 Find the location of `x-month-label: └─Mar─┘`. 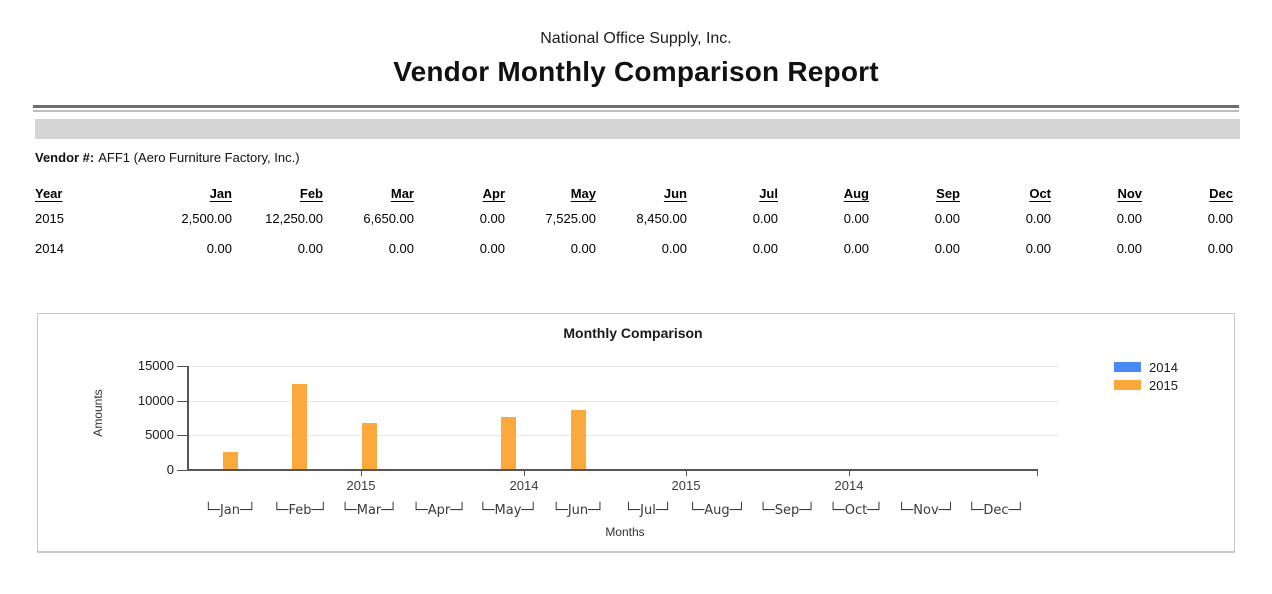

x-month-label: └─Mar─┘ is located at coordinates (369, 510).